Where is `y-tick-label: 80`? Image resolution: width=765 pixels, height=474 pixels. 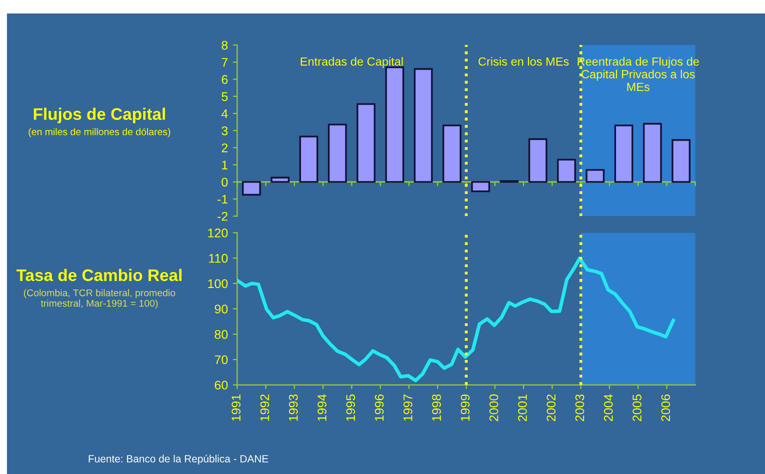 y-tick-label: 80 is located at coordinates (221, 334).